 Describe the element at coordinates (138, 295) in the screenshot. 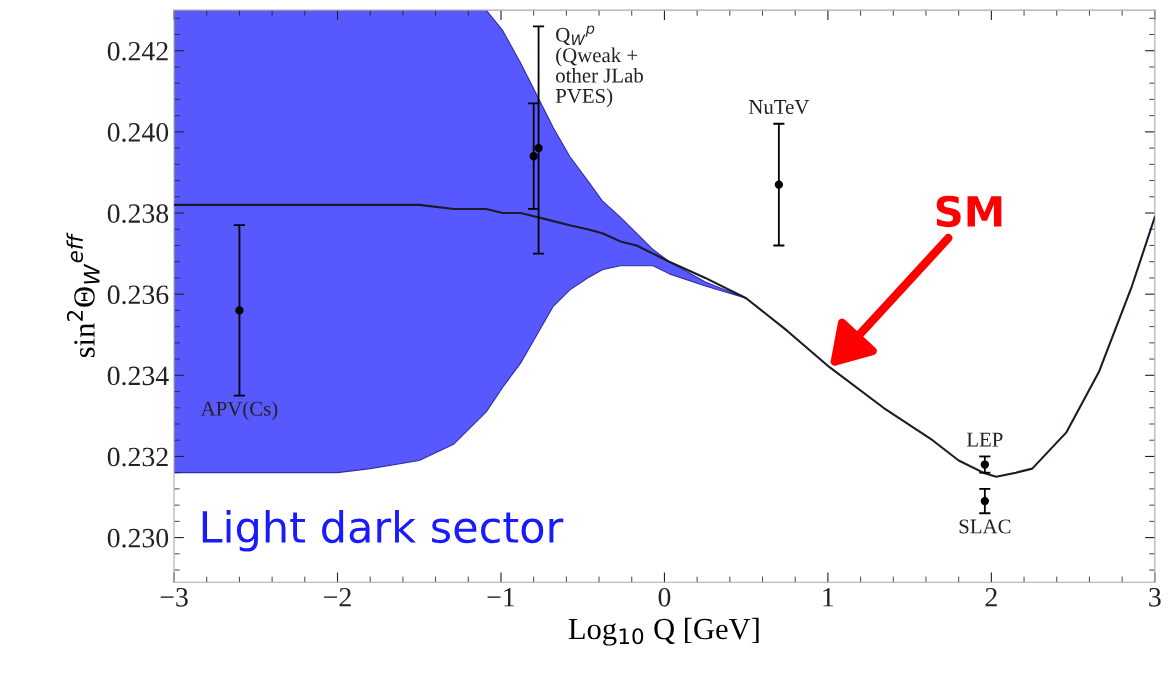

I see `y-tick-label: 0.236` at that location.